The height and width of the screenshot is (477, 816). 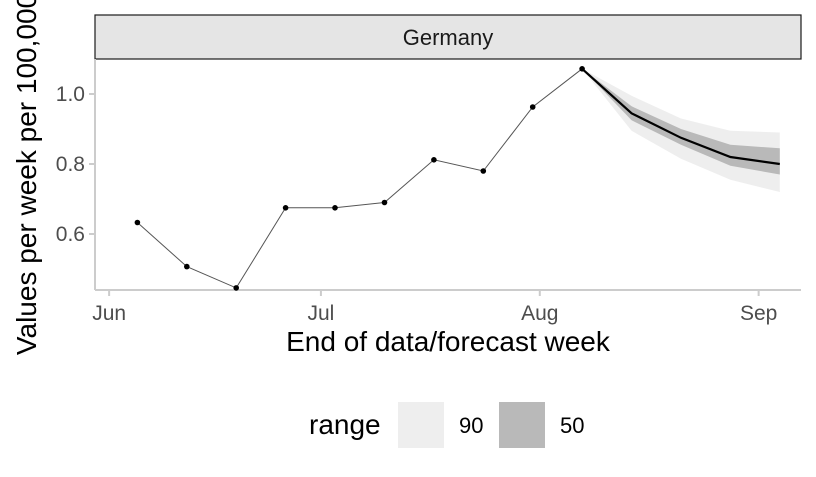 What do you see at coordinates (758, 313) in the screenshot?
I see `x-tick-label: Sep` at bounding box center [758, 313].